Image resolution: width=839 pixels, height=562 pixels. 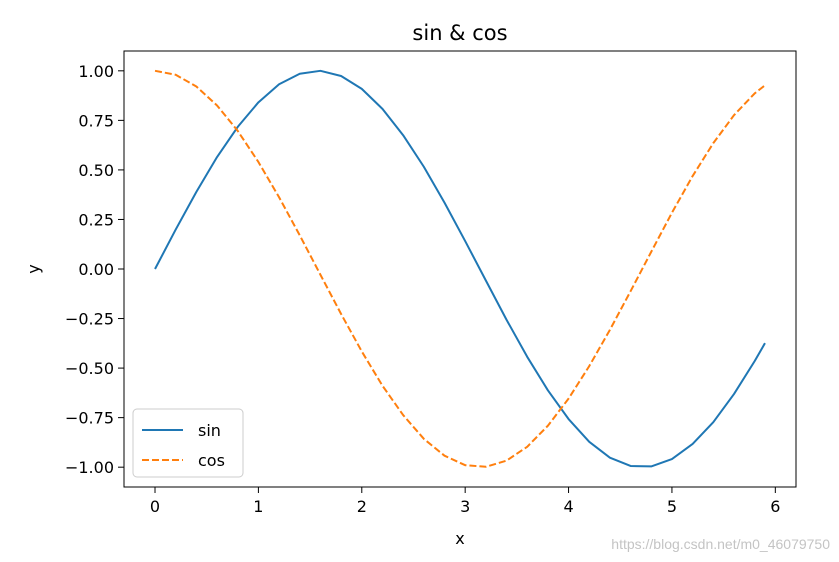 What do you see at coordinates (89, 319) in the screenshot?
I see `y-tick-label: −0.25` at bounding box center [89, 319].